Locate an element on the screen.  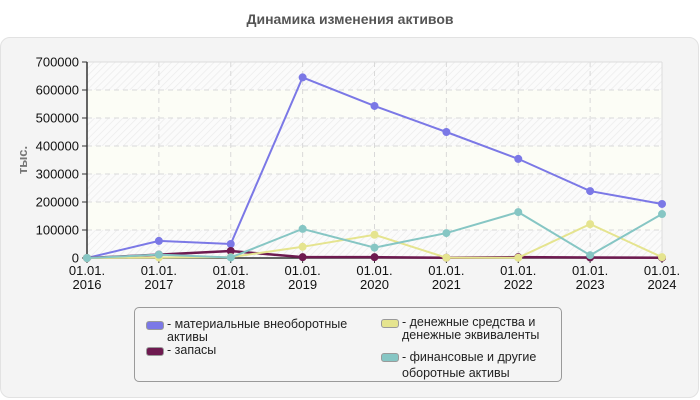
y-tick-label: 700000 is located at coordinates (57, 62).